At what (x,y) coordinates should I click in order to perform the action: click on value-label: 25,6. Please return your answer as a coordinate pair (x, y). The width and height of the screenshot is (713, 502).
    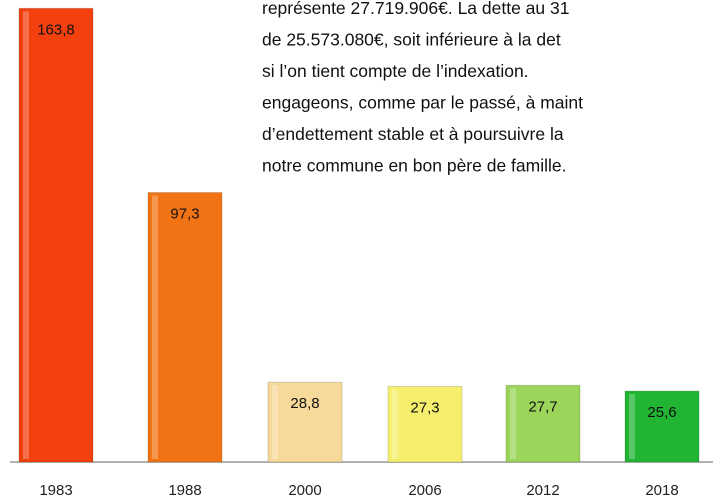
    Looking at the image, I should click on (661, 412).